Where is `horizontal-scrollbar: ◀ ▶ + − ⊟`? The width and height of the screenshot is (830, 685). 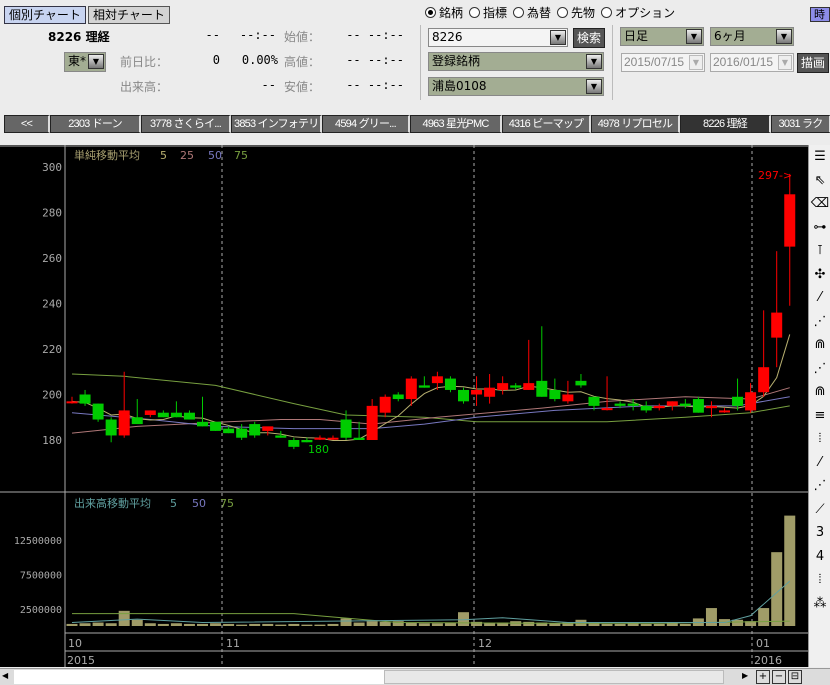
horizontal-scrollbar: ◀ ▶ + − ⊟ is located at coordinates (415, 676).